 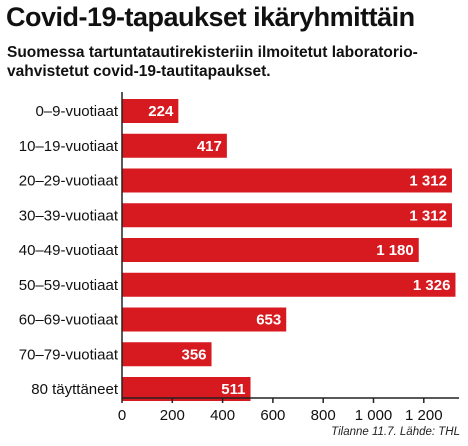 I want to click on x-tick-label: 400, so click(x=222, y=415).